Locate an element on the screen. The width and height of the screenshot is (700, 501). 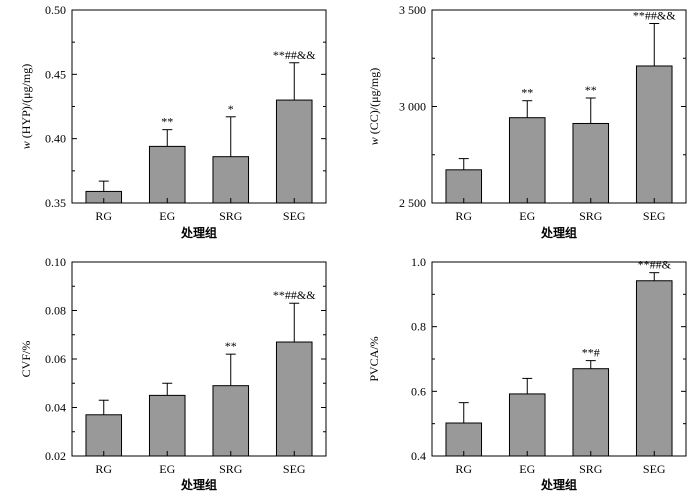
y-axis-title: w (HYP)/(μg/mg) is located at coordinates (26, 106).